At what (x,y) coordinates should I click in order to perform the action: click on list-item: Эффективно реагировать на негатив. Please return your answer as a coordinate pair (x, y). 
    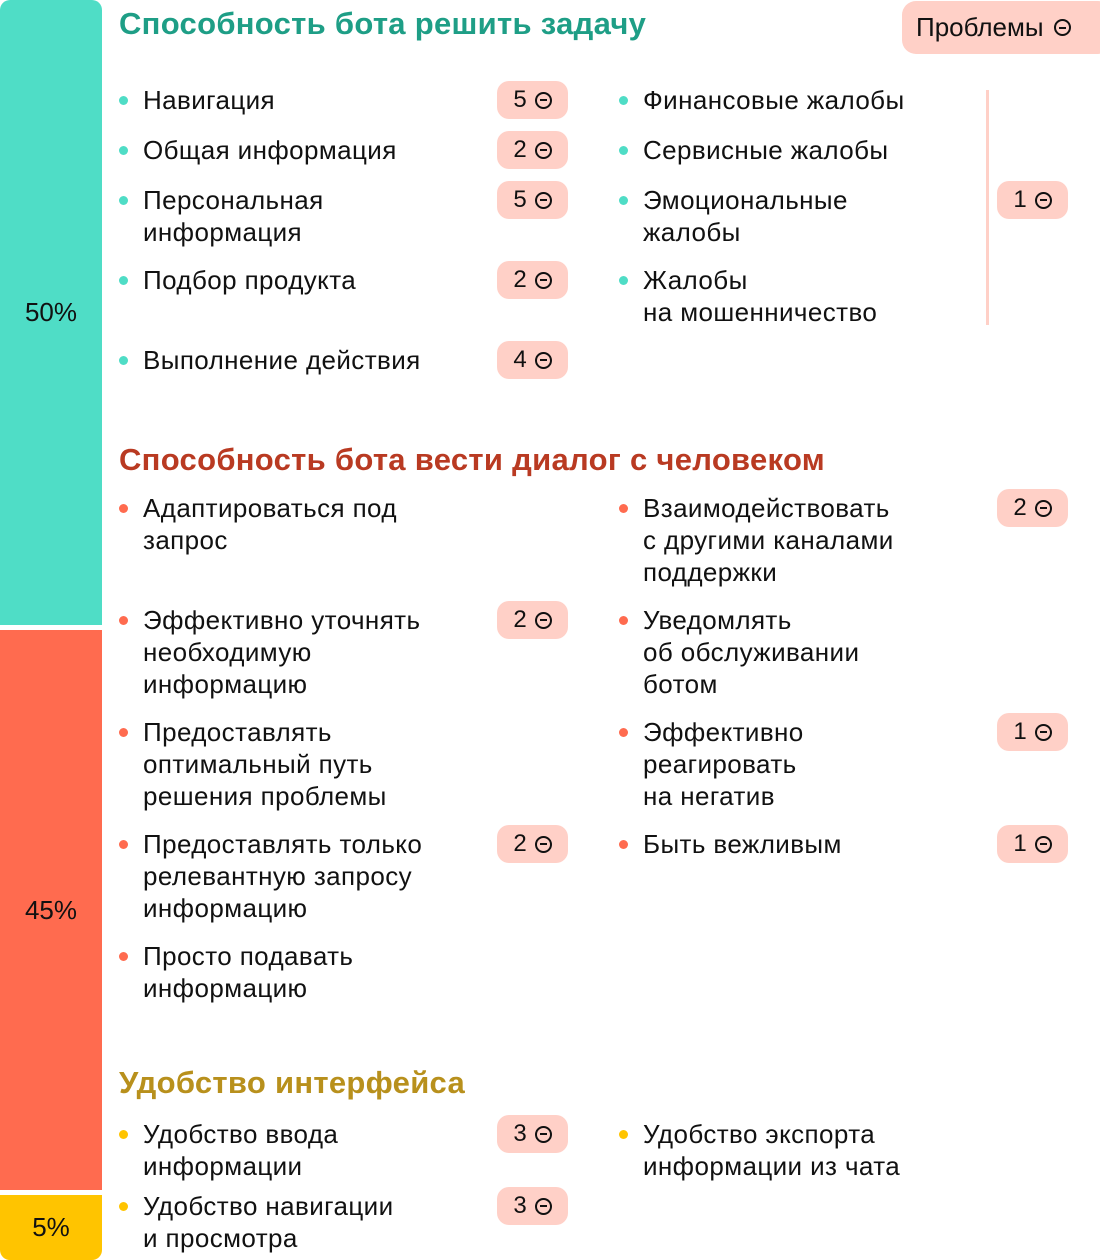
    Looking at the image, I should click on (723, 764).